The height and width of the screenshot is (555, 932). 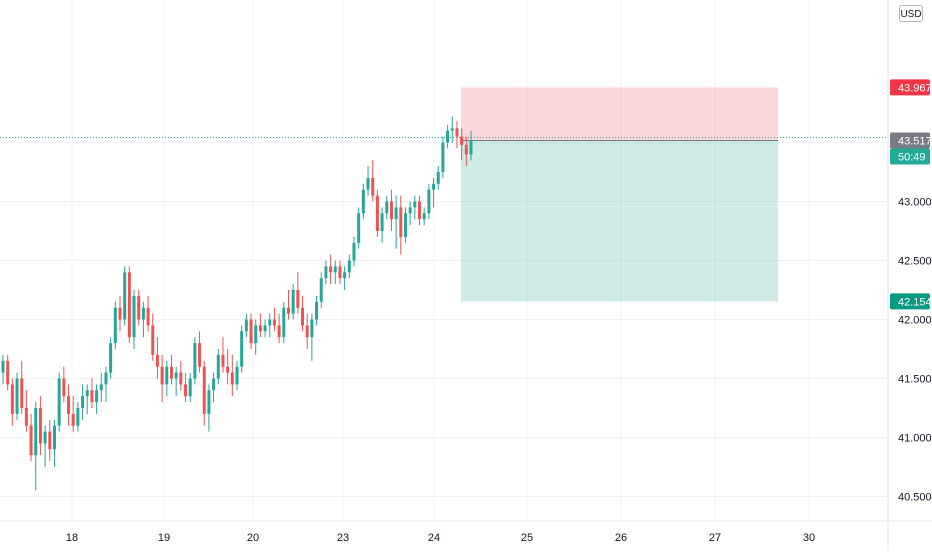 I want to click on position-tool, so click(x=619, y=194).